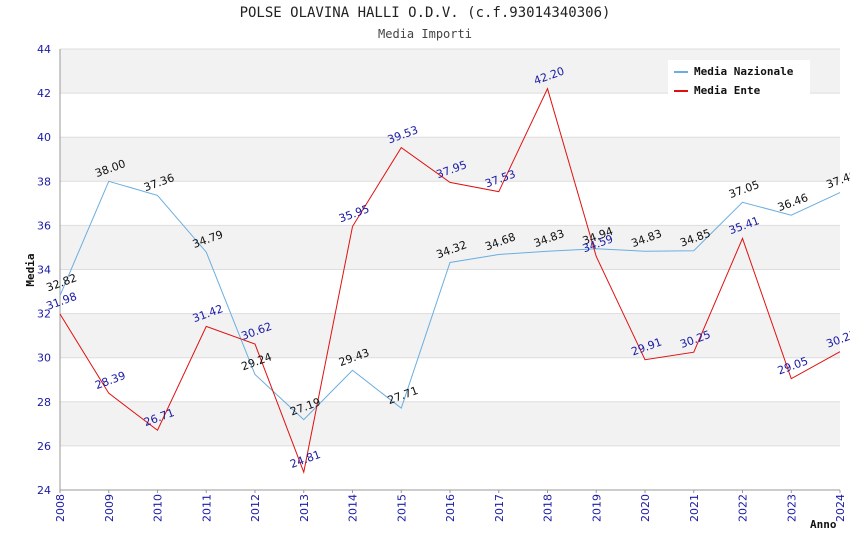  I want to click on x-tick-label: 2010, so click(158, 508).